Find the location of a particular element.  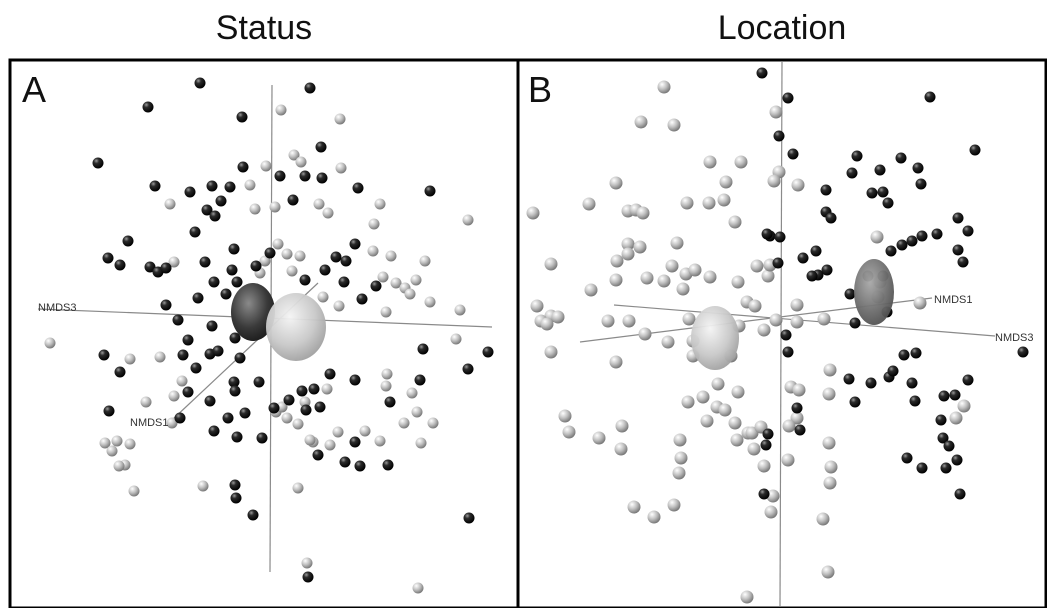

panel-a-ellipse-grey is located at coordinates (296, 327).